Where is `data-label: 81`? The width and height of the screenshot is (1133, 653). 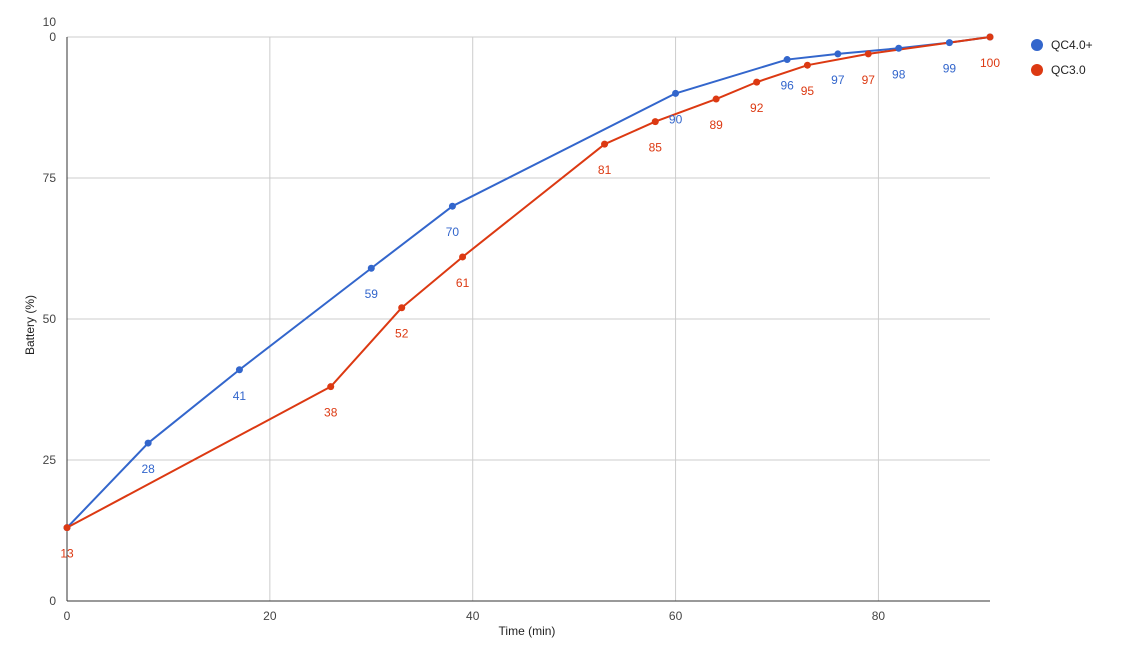 data-label: 81 is located at coordinates (605, 170).